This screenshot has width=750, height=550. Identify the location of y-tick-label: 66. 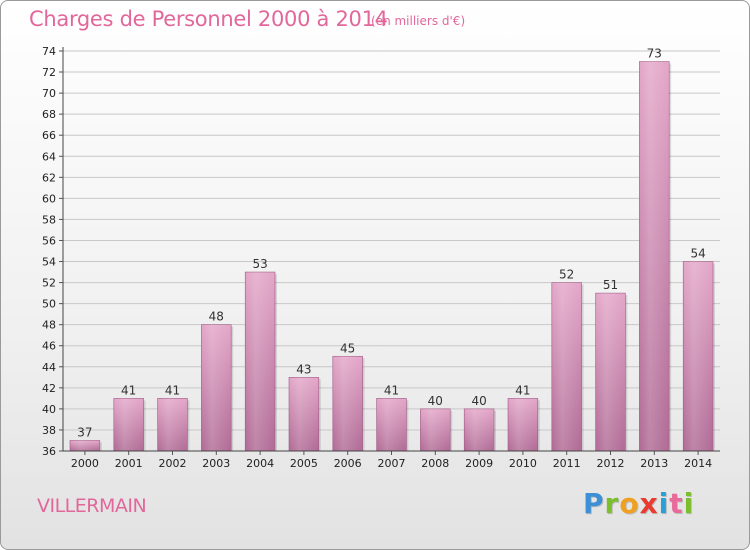
(49, 135).